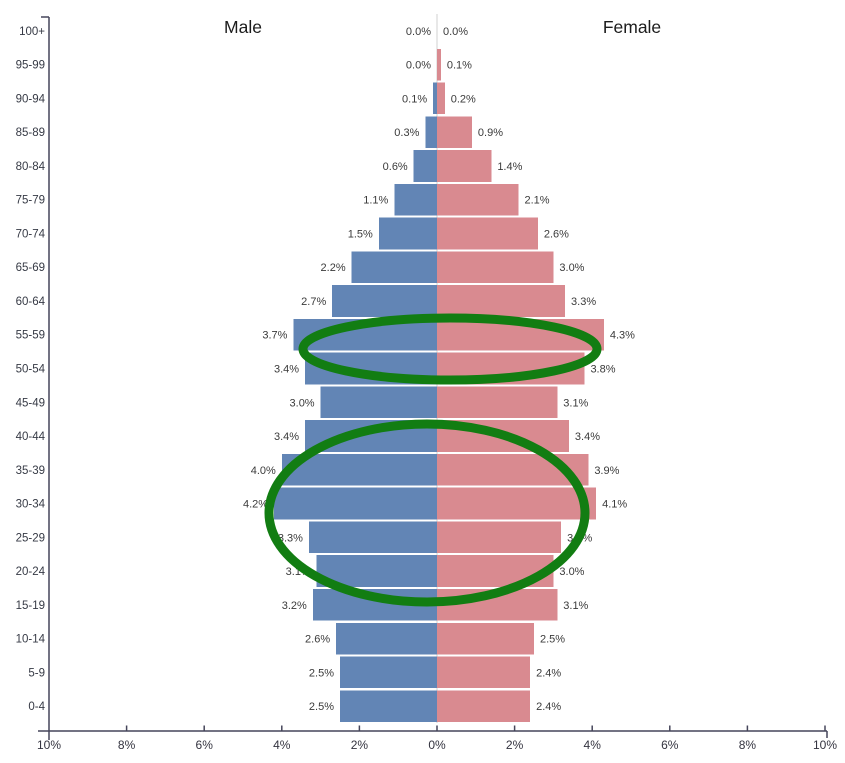  Describe the element at coordinates (333, 268) in the screenshot. I see `male-value-label: 2.2%` at that location.